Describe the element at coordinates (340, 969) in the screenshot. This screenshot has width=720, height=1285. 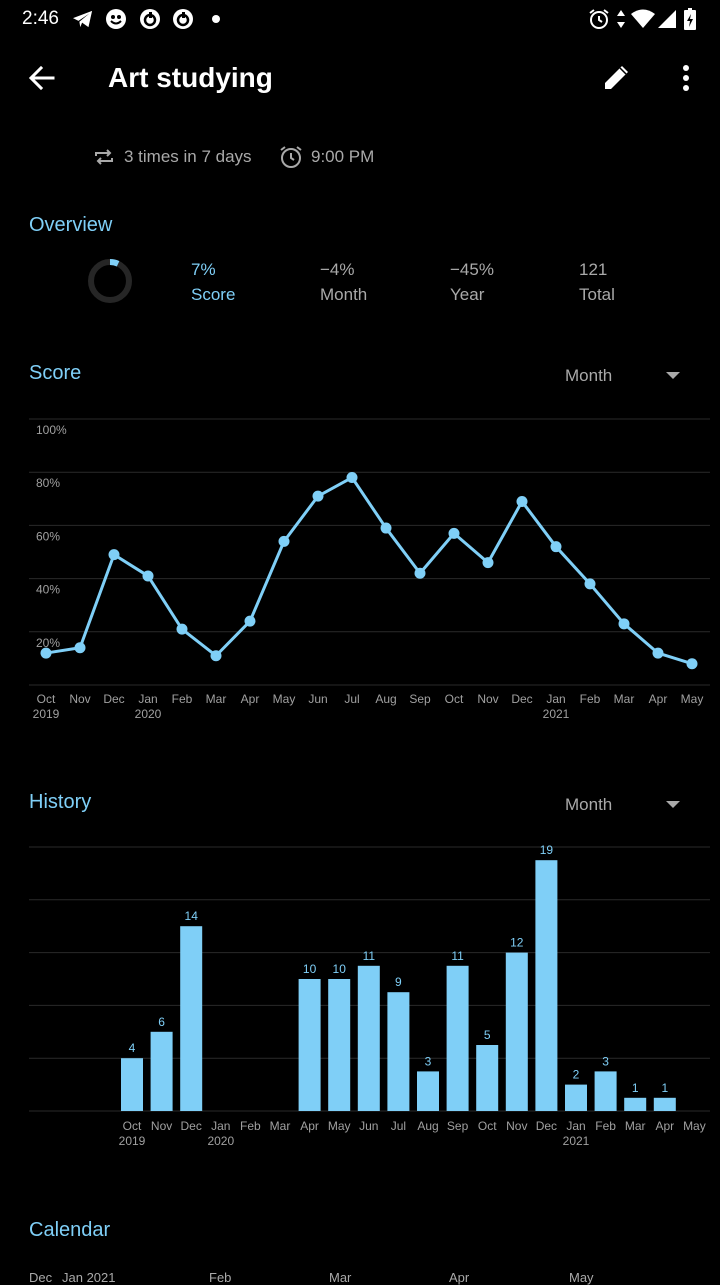
I see `history-bar-value-label: 10` at that location.